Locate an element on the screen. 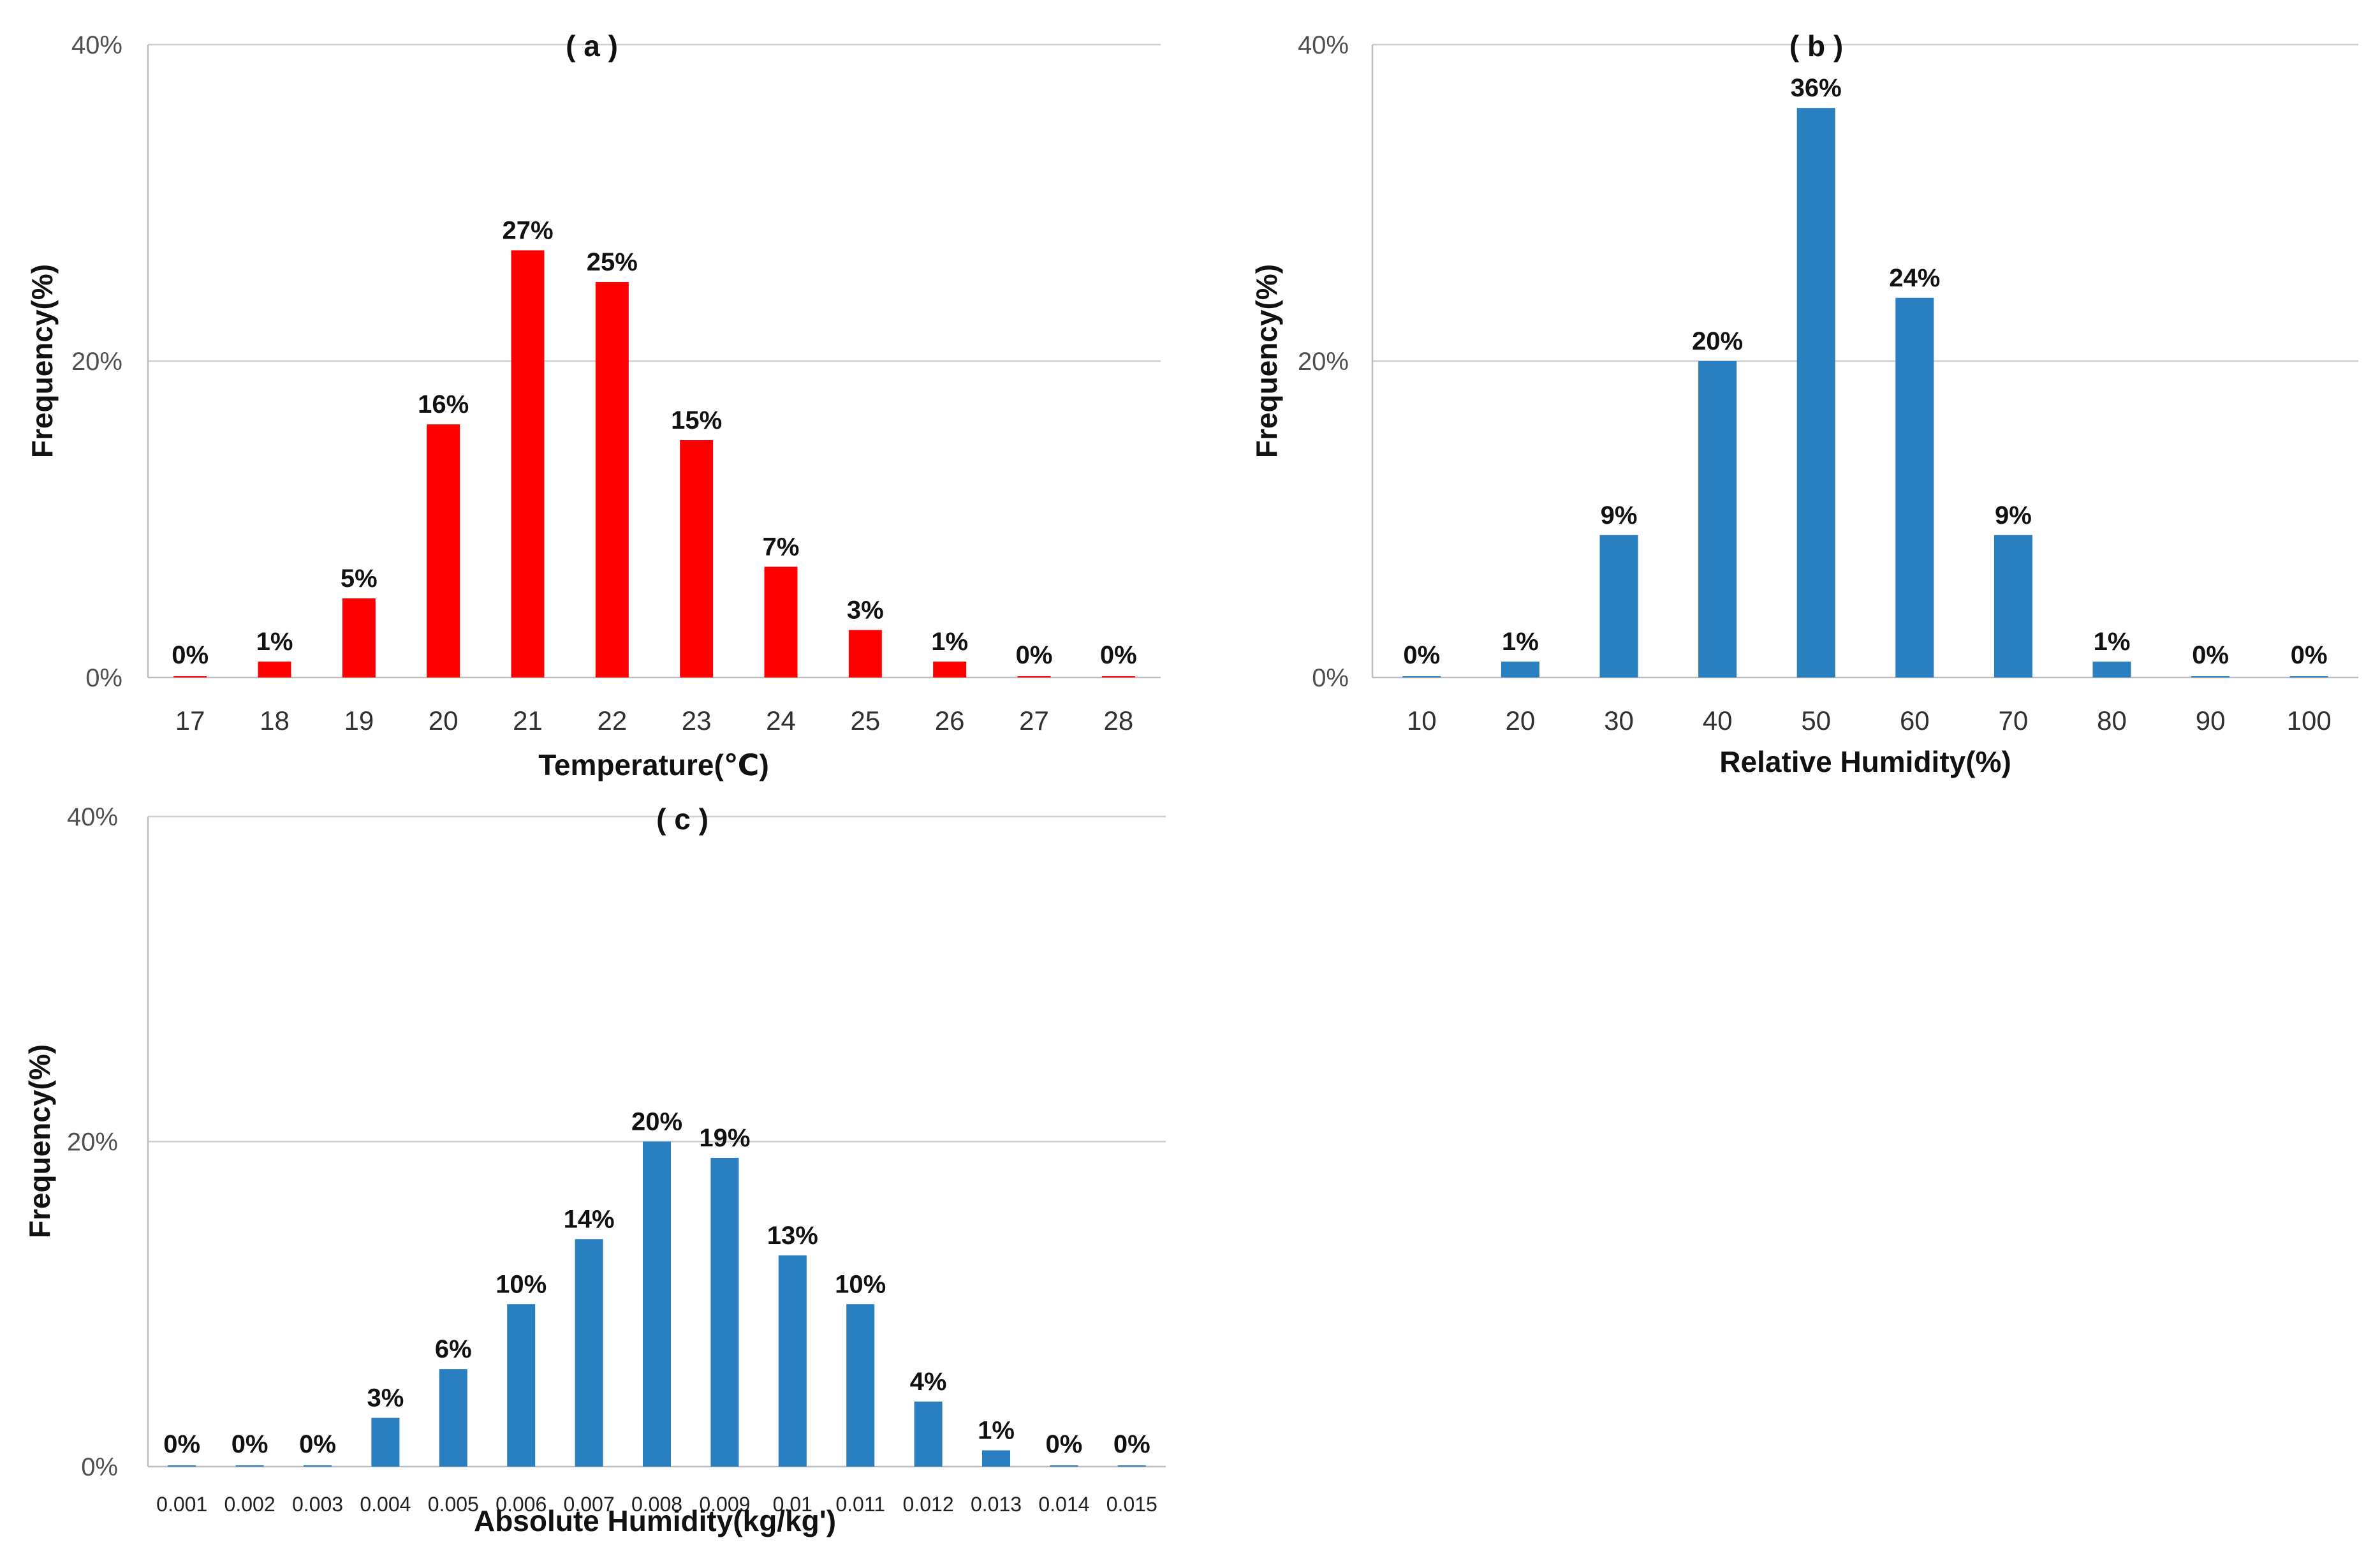 The width and height of the screenshot is (2380, 1554). bar-0.014 is located at coordinates (1064, 1466).